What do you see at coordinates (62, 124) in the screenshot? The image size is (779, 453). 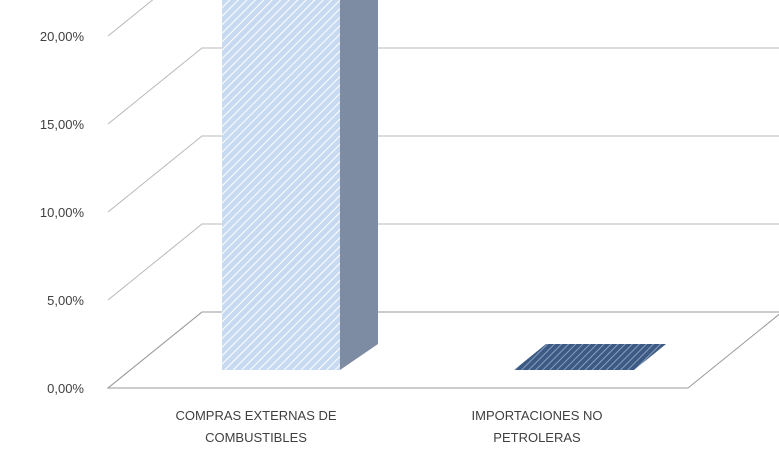 I see `y-tick-label: 15,00%` at bounding box center [62, 124].